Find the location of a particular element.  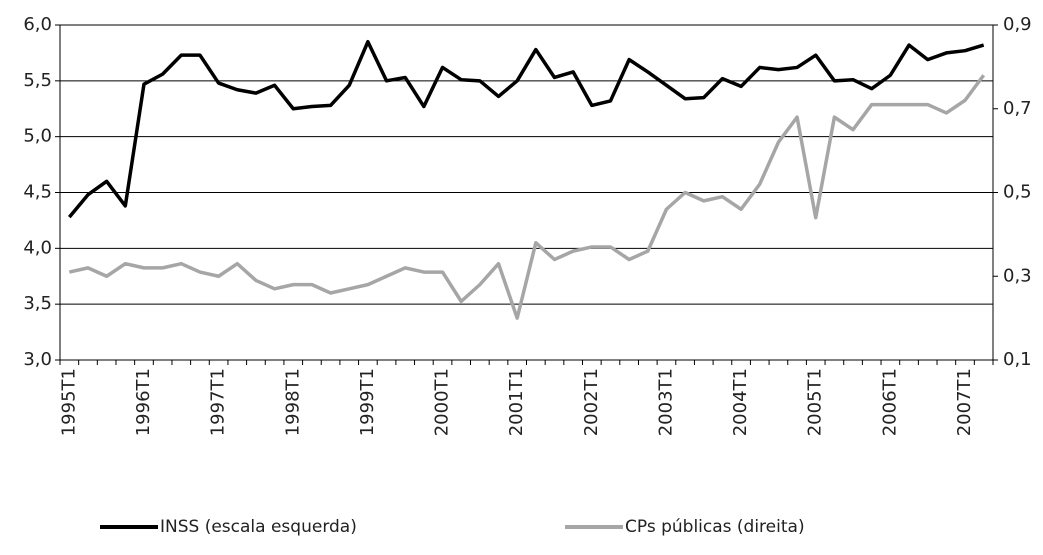

x-tick-label: 2005T1 is located at coordinates (815, 402).